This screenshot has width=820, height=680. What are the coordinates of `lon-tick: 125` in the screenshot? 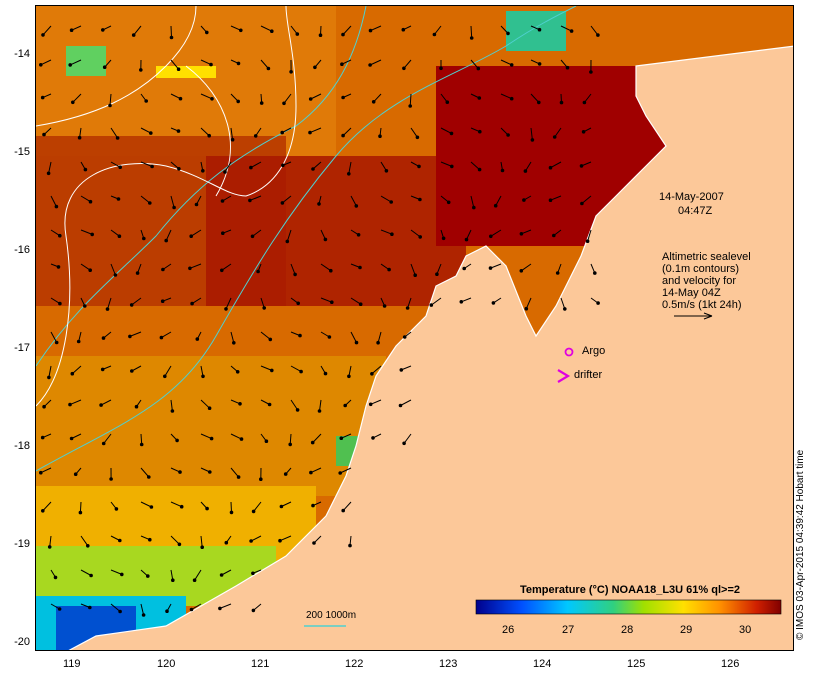 It's located at (636, 664).